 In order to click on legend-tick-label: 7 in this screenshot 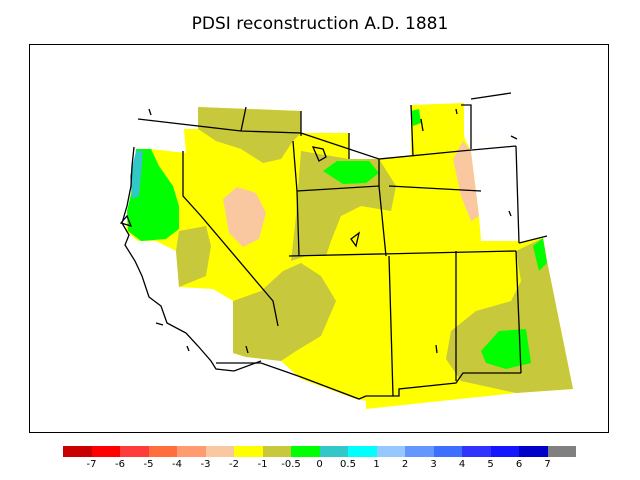, I will do `click(547, 464)`.